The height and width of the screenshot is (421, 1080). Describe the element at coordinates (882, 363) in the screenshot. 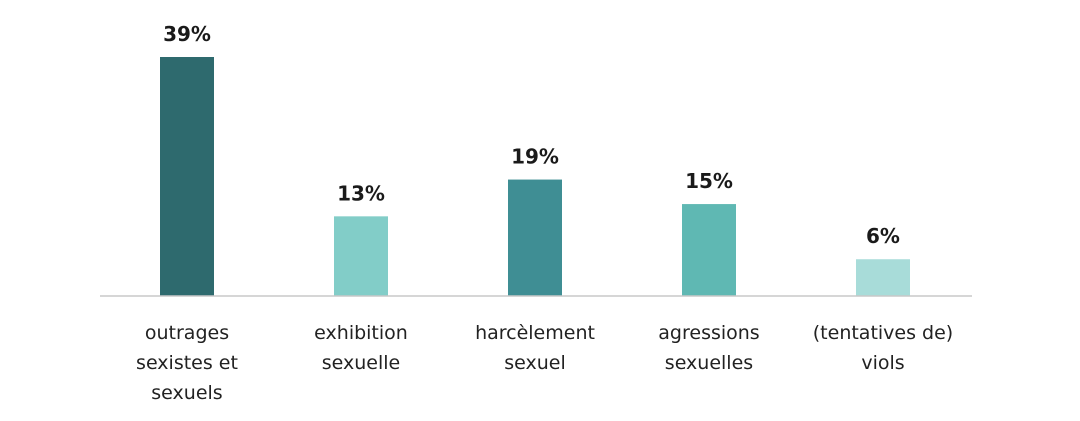

I see `category-label-line: viols` at that location.